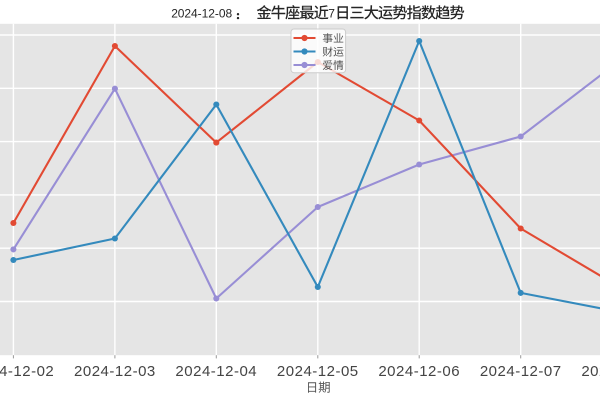 The width and height of the screenshot is (600, 405). I want to click on svg-text: 2024-12-02, so click(27, 371).